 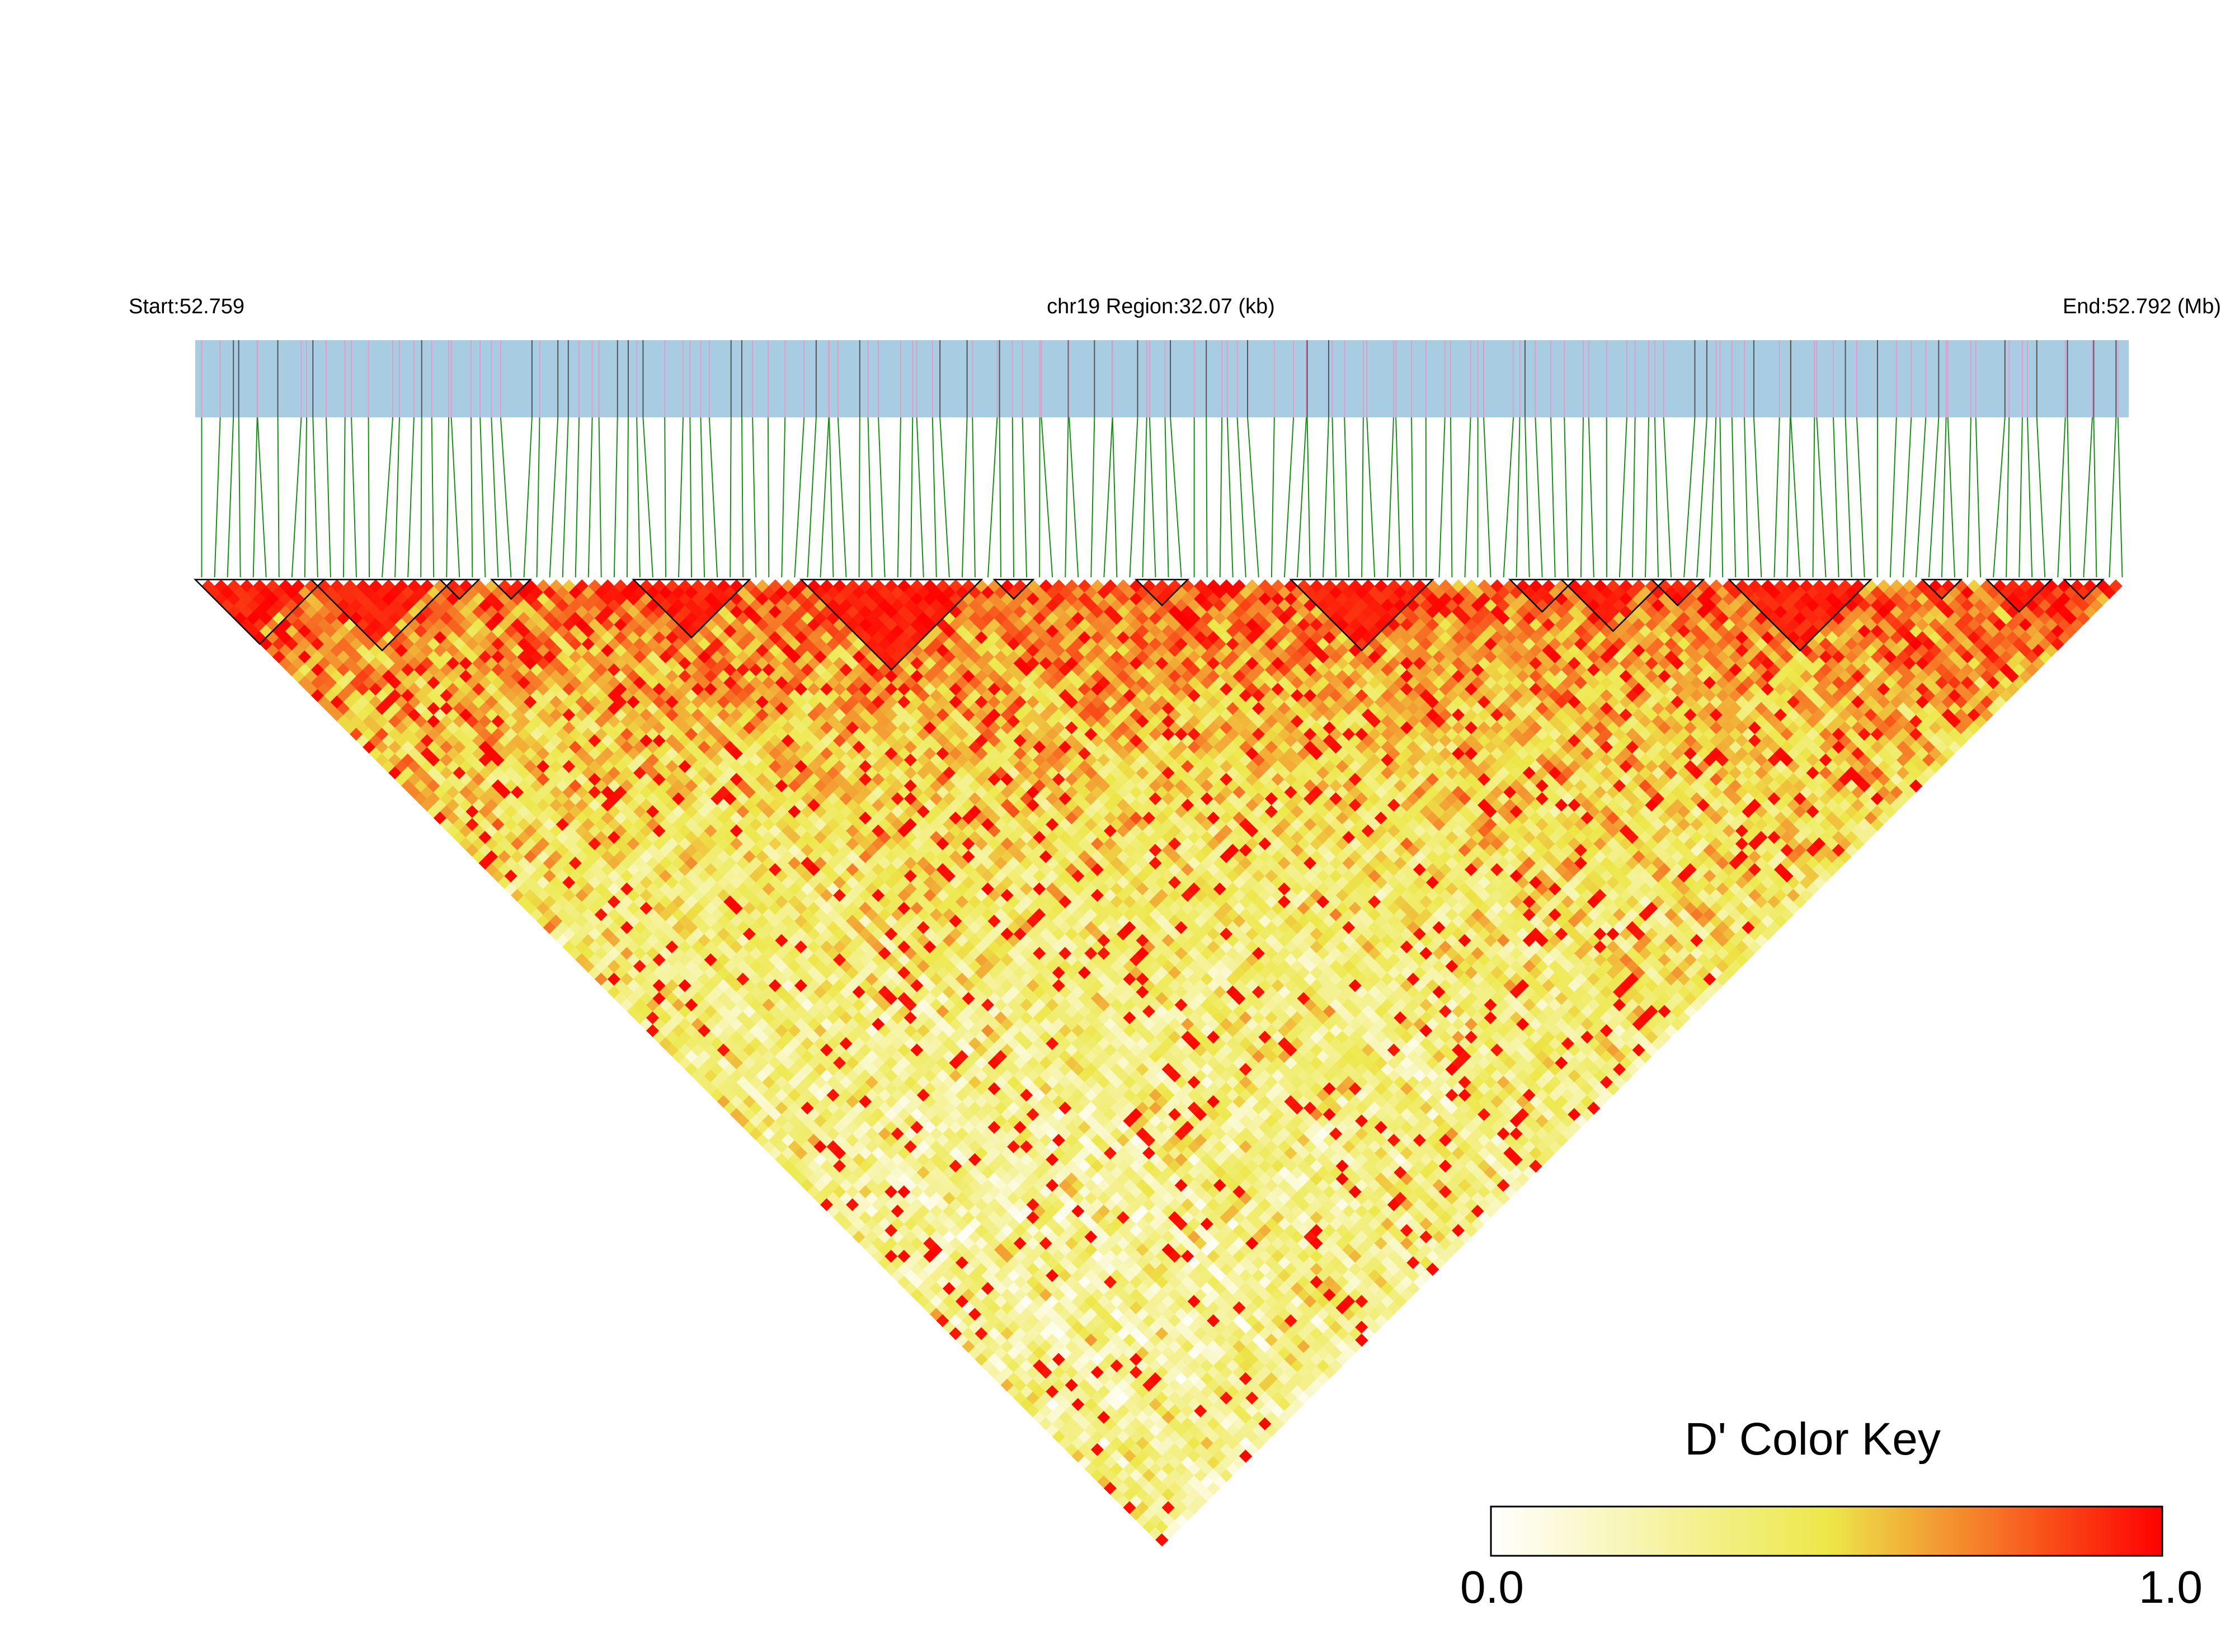 I want to click on snp-track-background, so click(x=1162, y=379).